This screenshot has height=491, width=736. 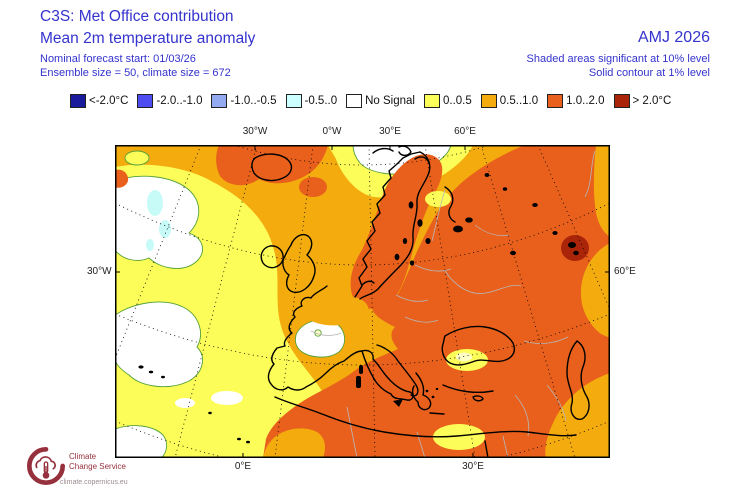 I want to click on legend-item: No Signal, so click(x=380, y=101).